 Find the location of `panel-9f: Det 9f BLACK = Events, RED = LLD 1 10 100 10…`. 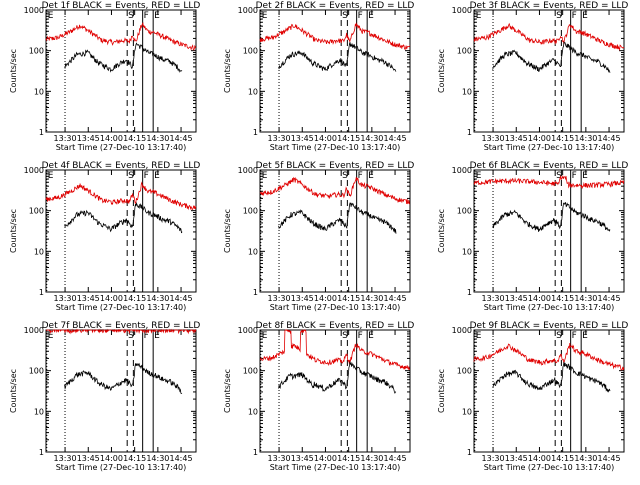

panel-9f: Det 9f BLACK = Events, RED = LLD 1 10 100 10… is located at coordinates (532, 396).